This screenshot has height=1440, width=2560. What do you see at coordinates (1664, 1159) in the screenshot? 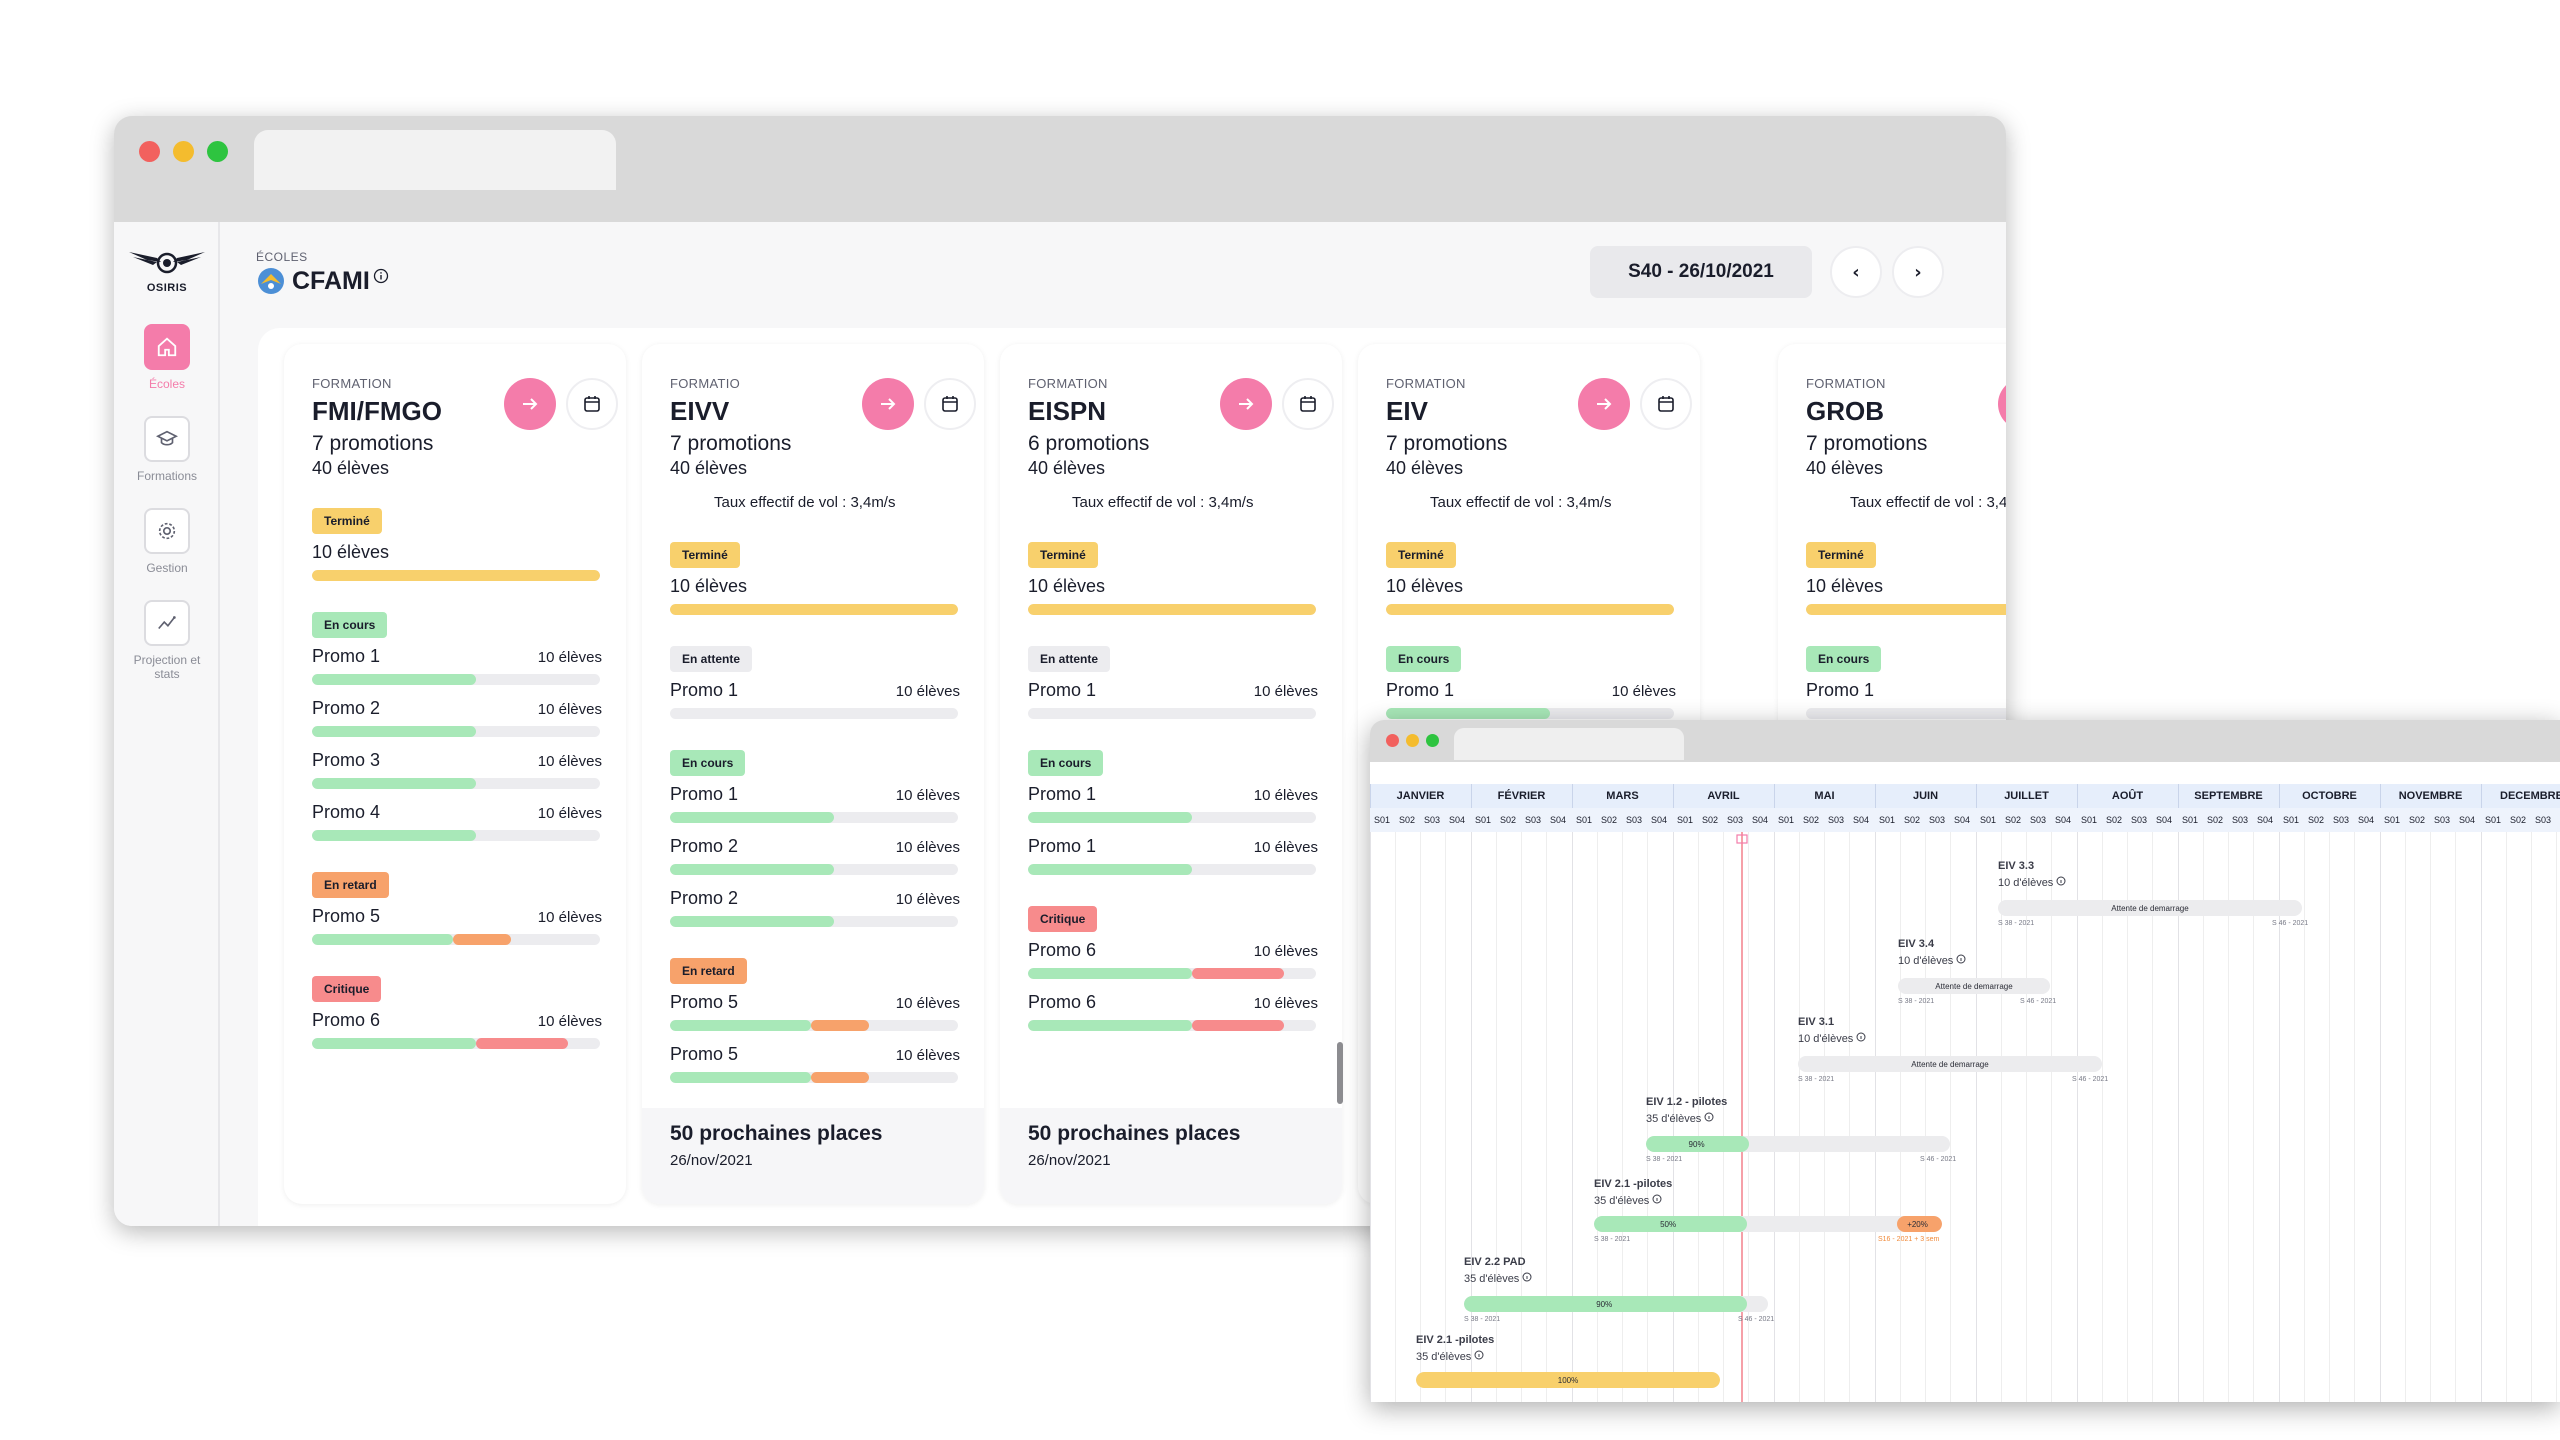
I see `task-start-date: S 38 - 2021` at bounding box center [1664, 1159].